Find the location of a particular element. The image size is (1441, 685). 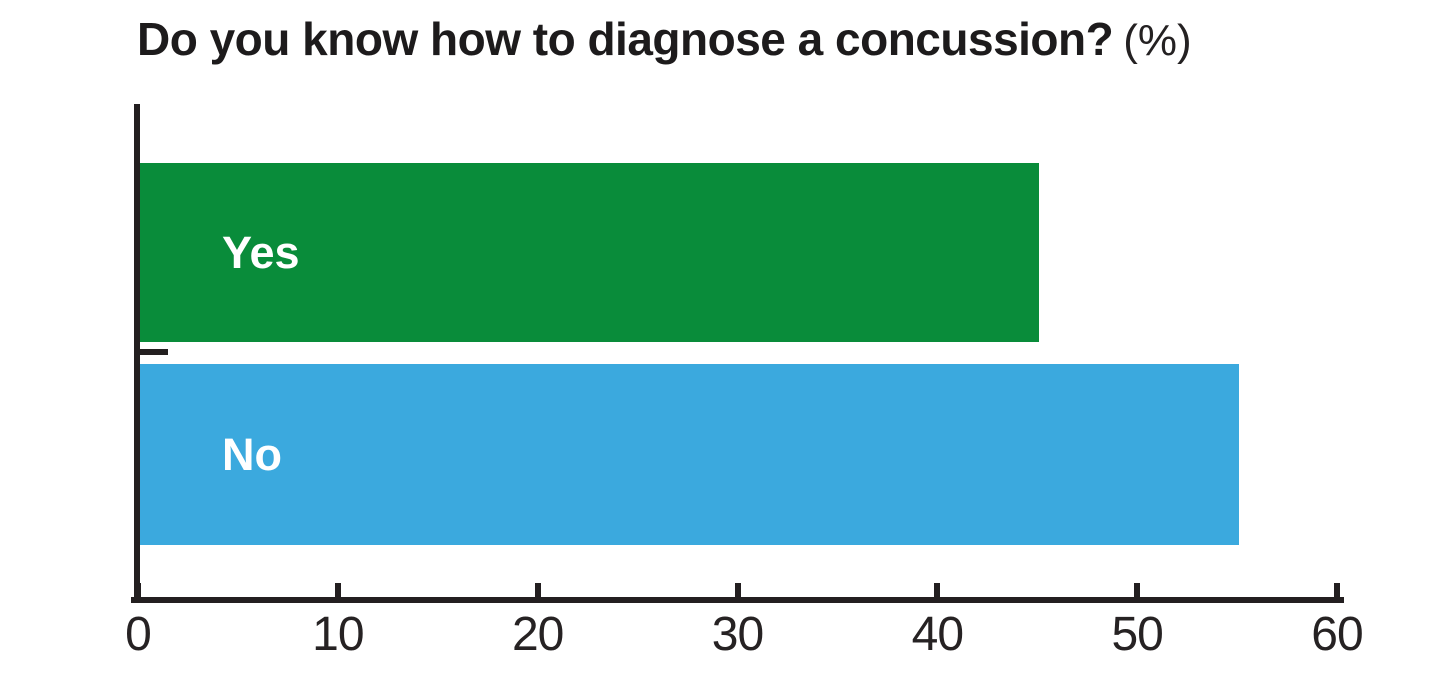

x-axis-tick-label-50: 50 is located at coordinates (1137, 634).